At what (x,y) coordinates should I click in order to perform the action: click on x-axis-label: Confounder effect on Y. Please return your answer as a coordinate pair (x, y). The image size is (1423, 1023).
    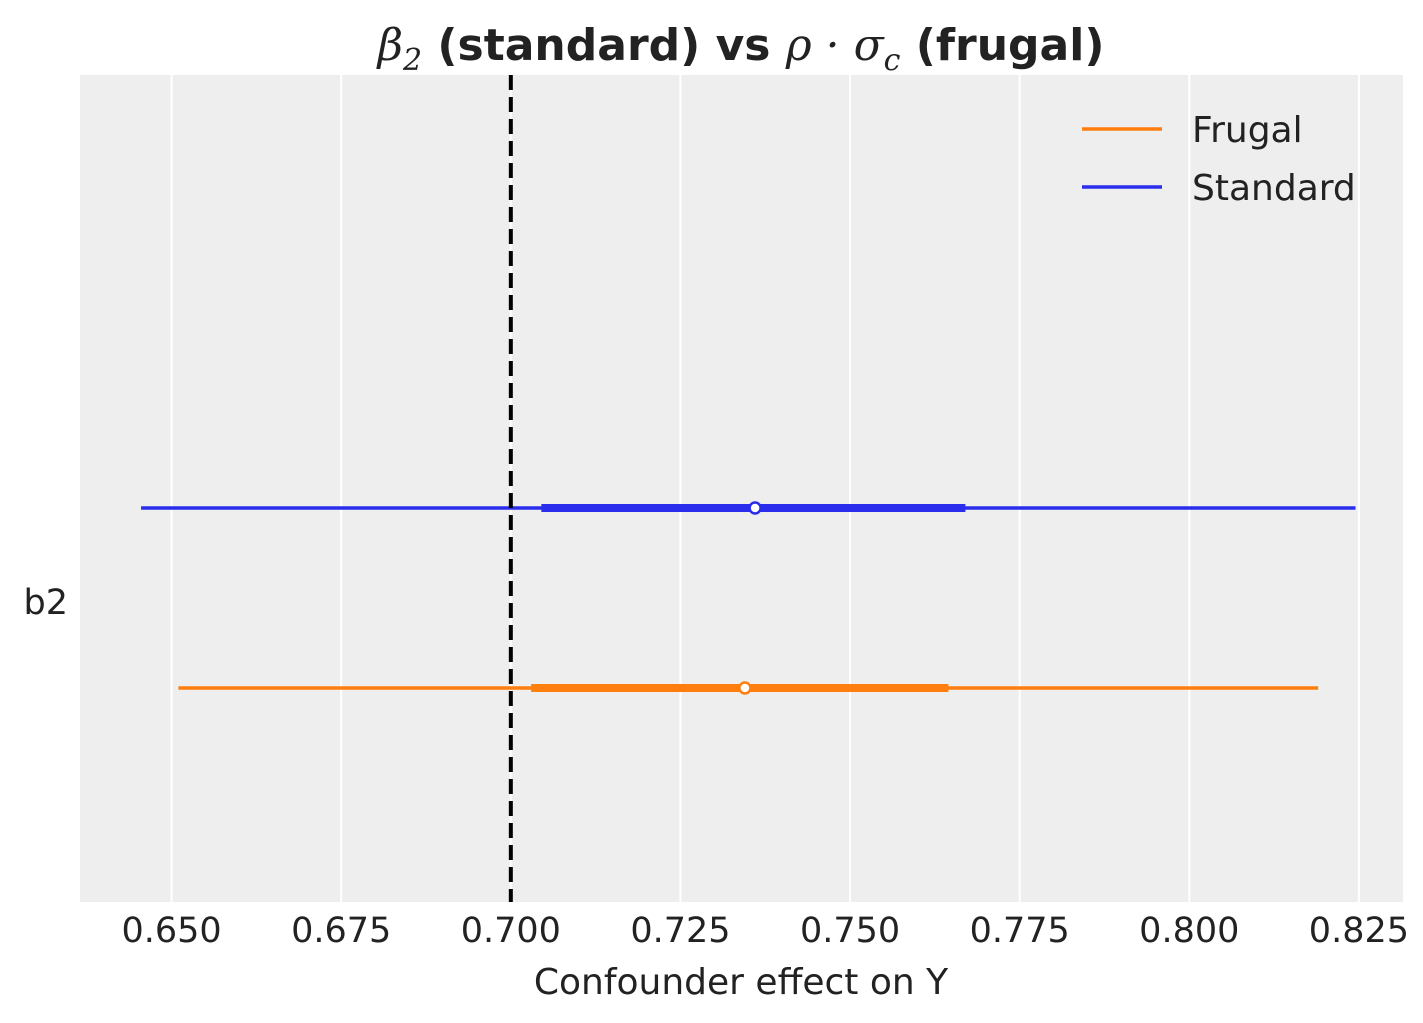
    Looking at the image, I should click on (741, 982).